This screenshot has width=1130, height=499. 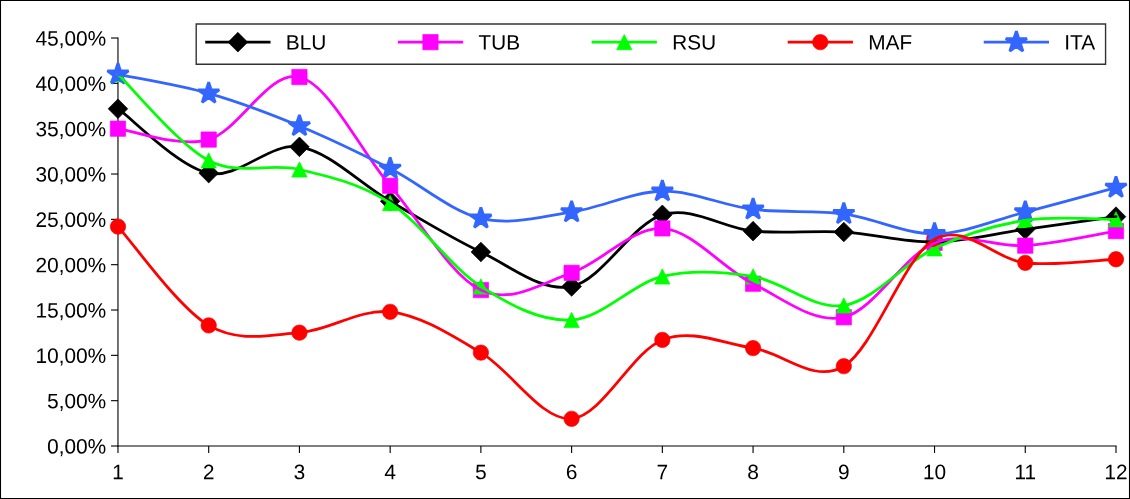 I want to click on y-tick-label: 30,00%, so click(x=71, y=176).